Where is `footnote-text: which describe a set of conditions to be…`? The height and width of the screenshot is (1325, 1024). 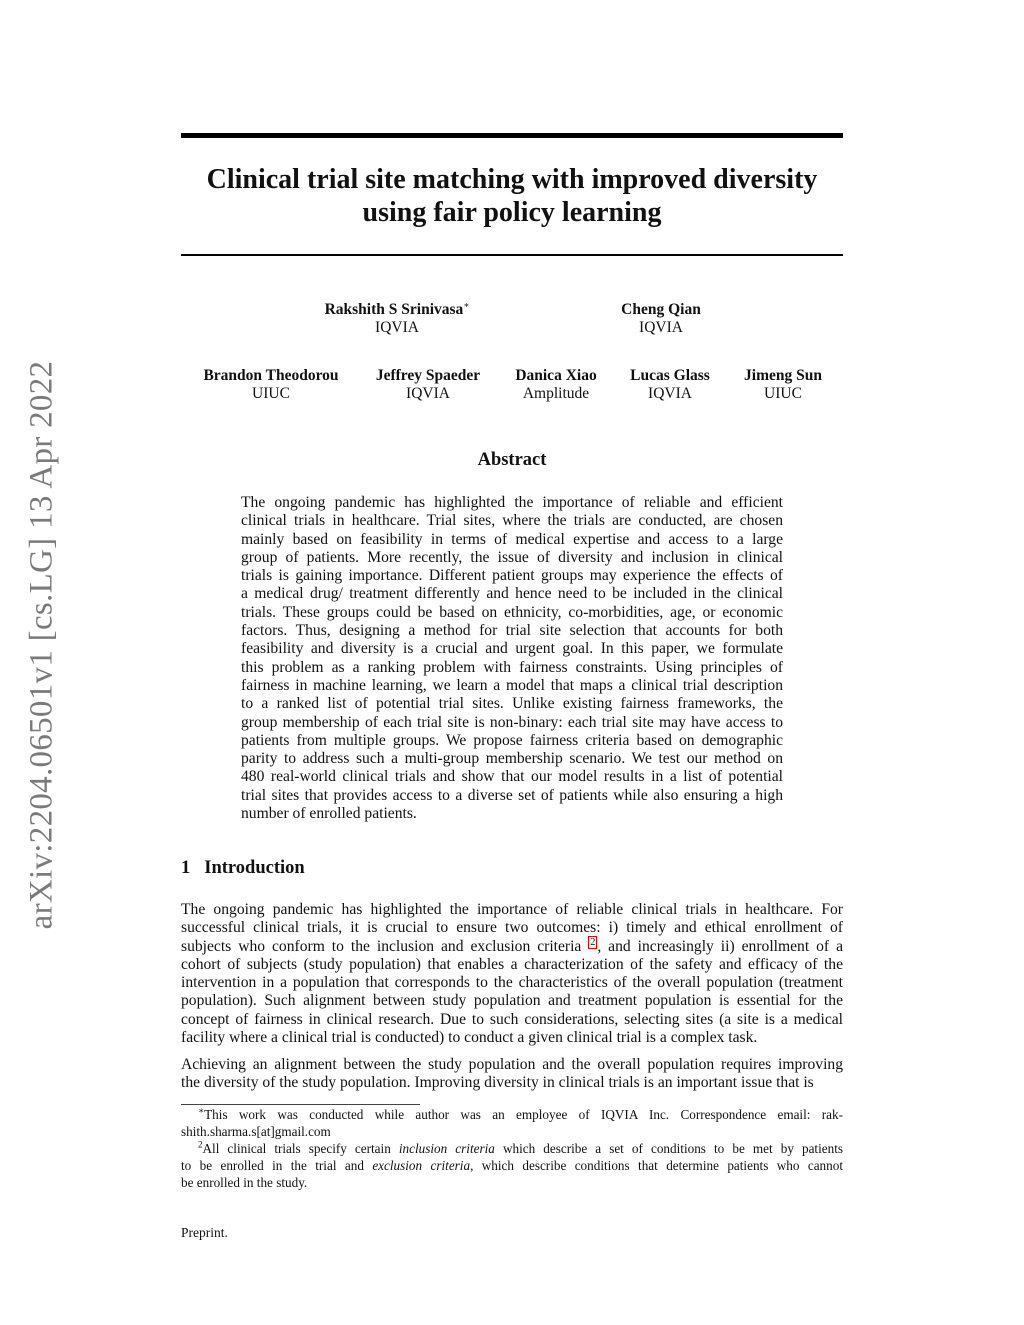
footnote-text: which describe a set of conditions to be… is located at coordinates (669, 1148).